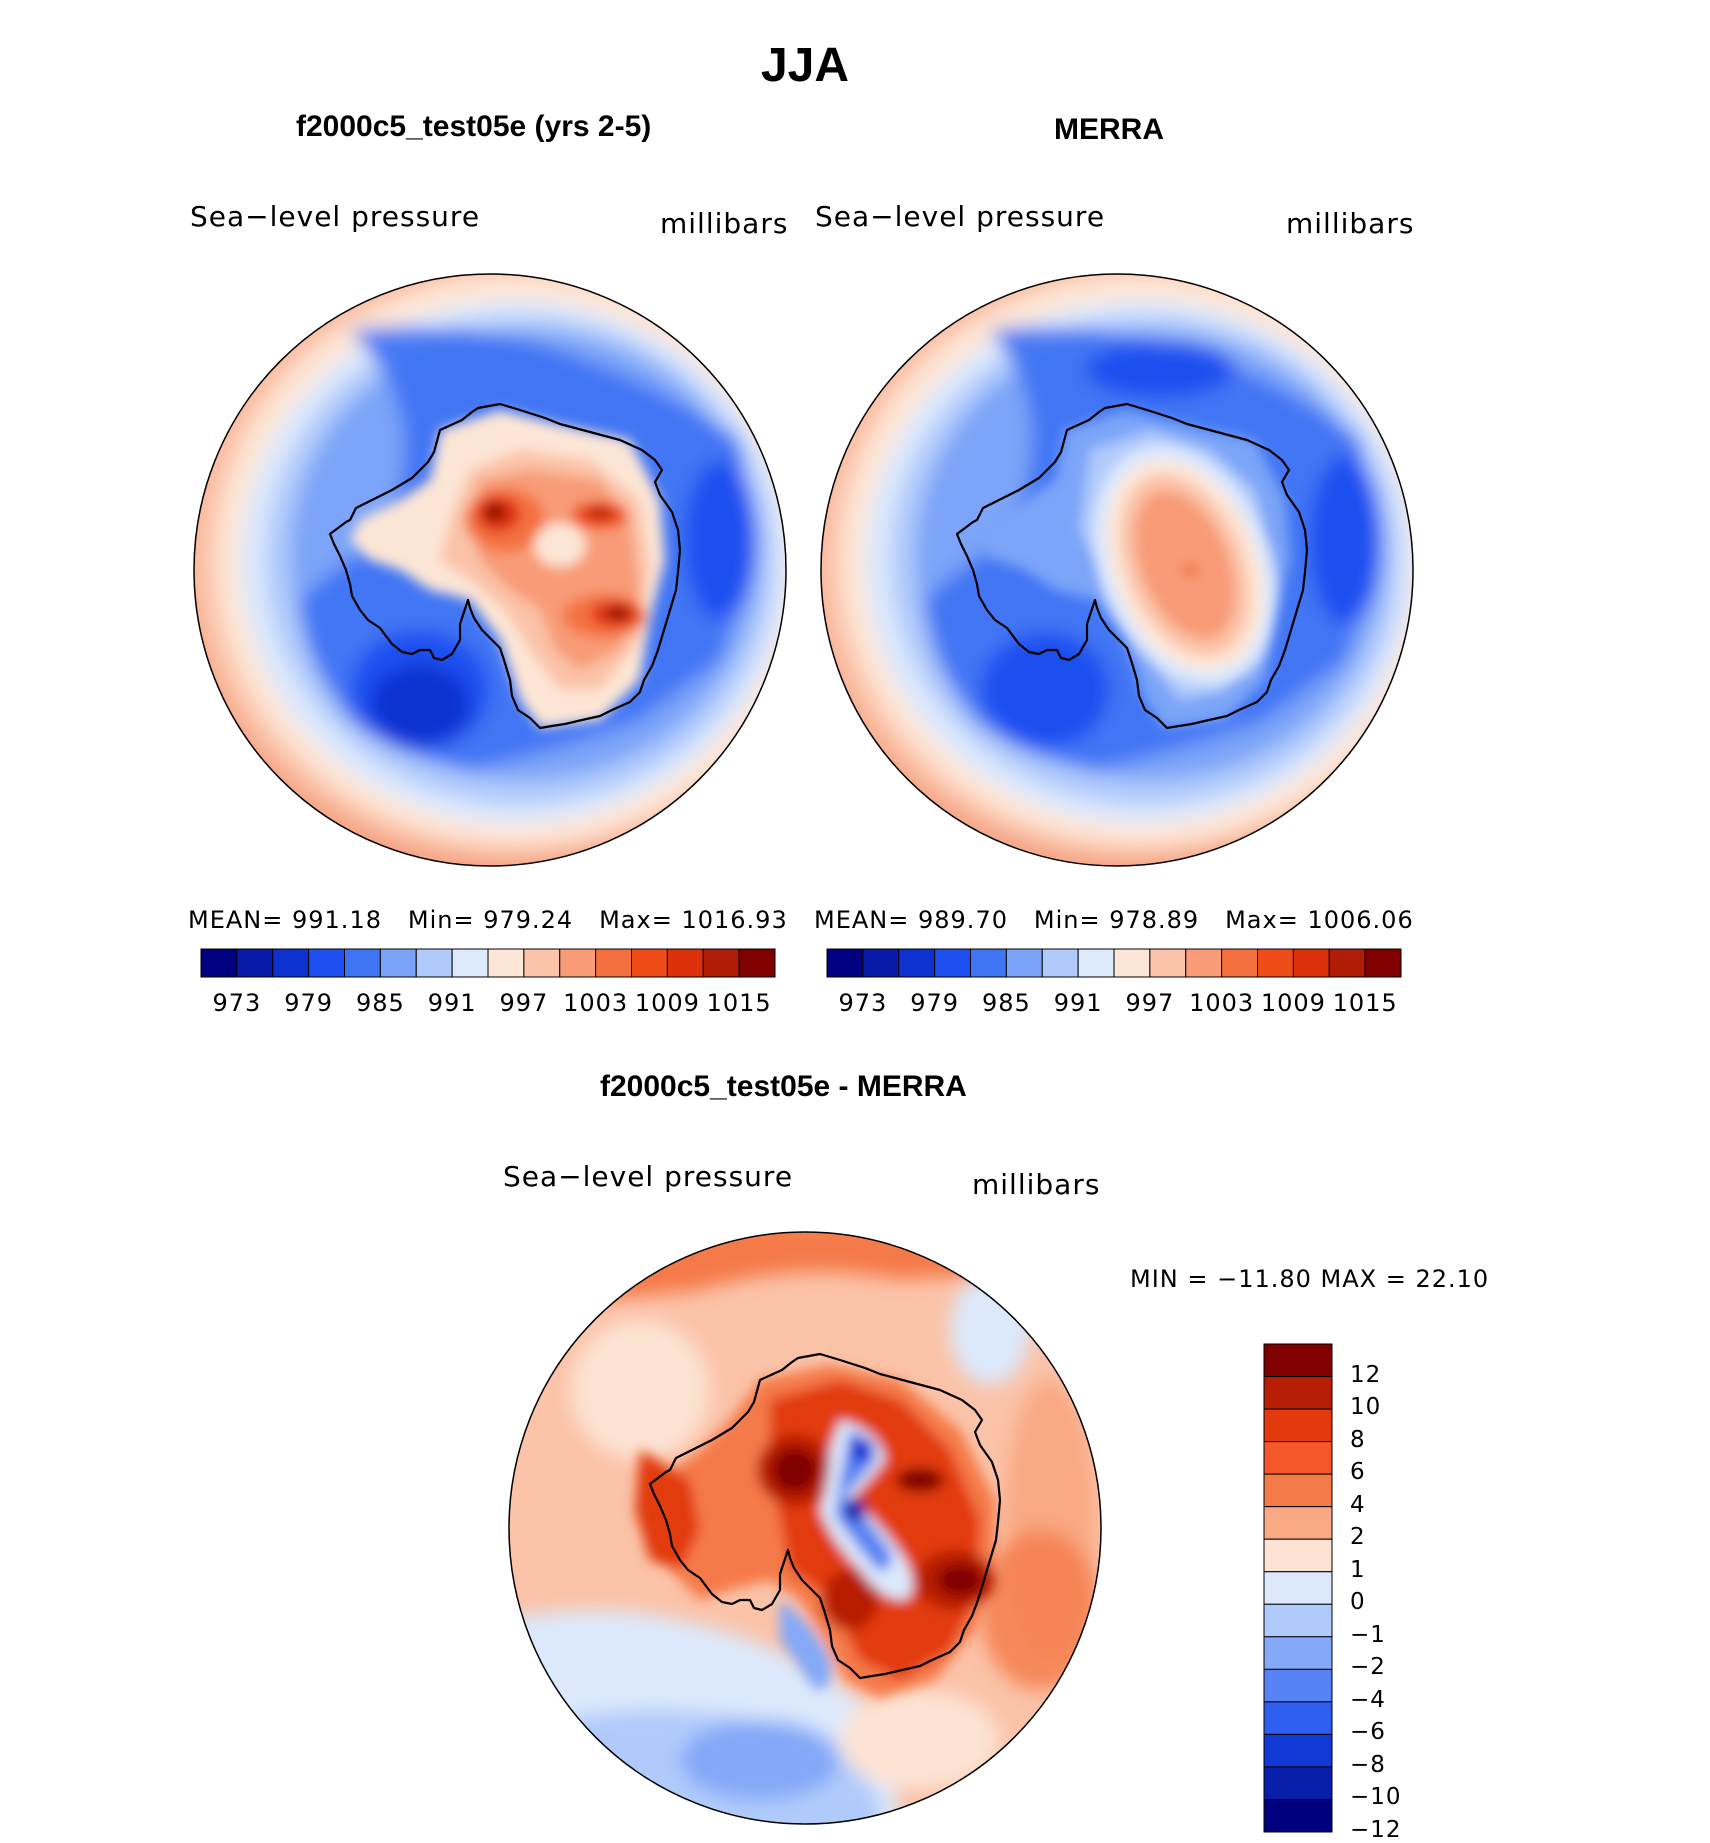 This screenshot has height=1843, width=1710. I want to click on stats-model: MEAN= 991.18 Min= 979.24 Max= 1016.93, so click(488, 920).